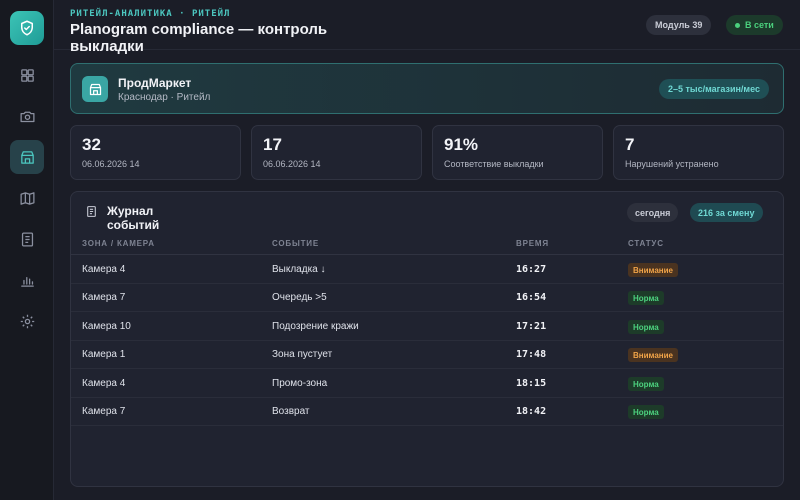 The image size is (800, 500). I want to click on filter-today-button: сегодня, so click(653, 212).